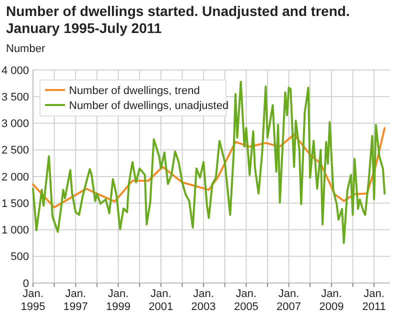 Image resolution: width=400 pixels, height=320 pixels. I want to click on y-tick-label: 0, so click(25, 284).